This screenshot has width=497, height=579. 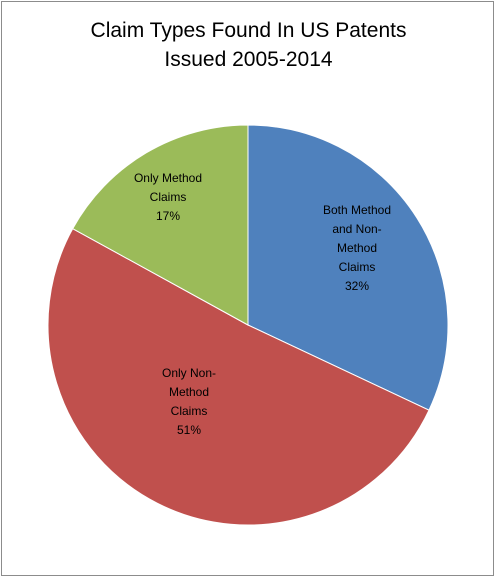 What do you see at coordinates (189, 430) in the screenshot?
I see `slice-percent-label: 51%` at bounding box center [189, 430].